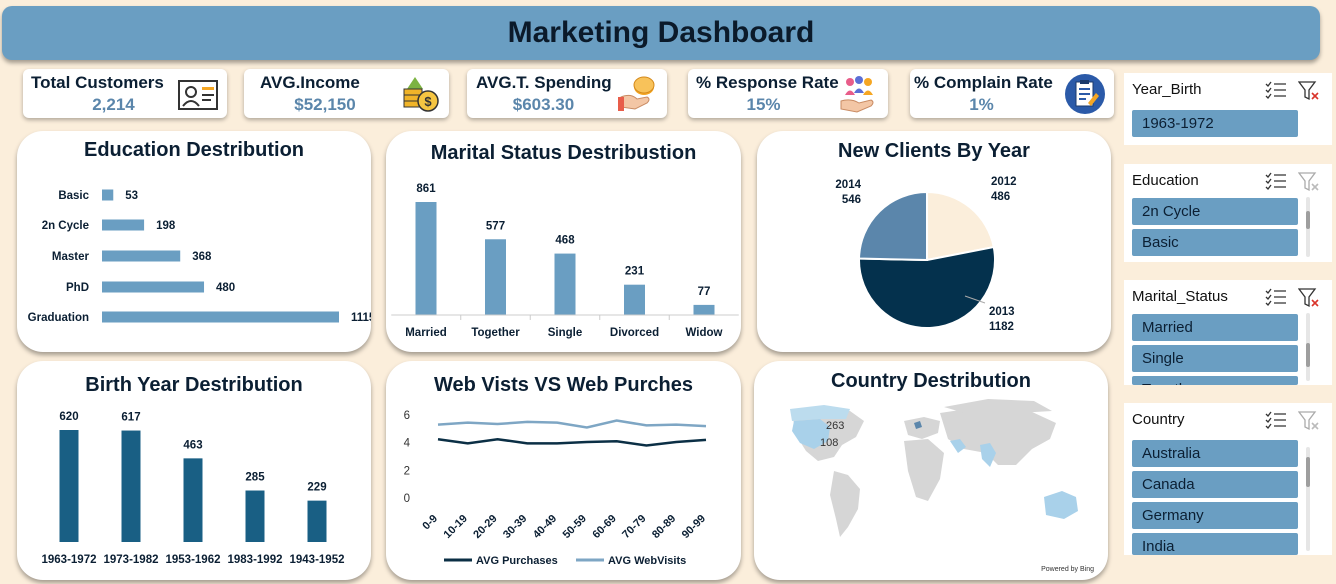 This screenshot has width=1336, height=584. I want to click on category-label: 1973-1982, so click(131, 560).